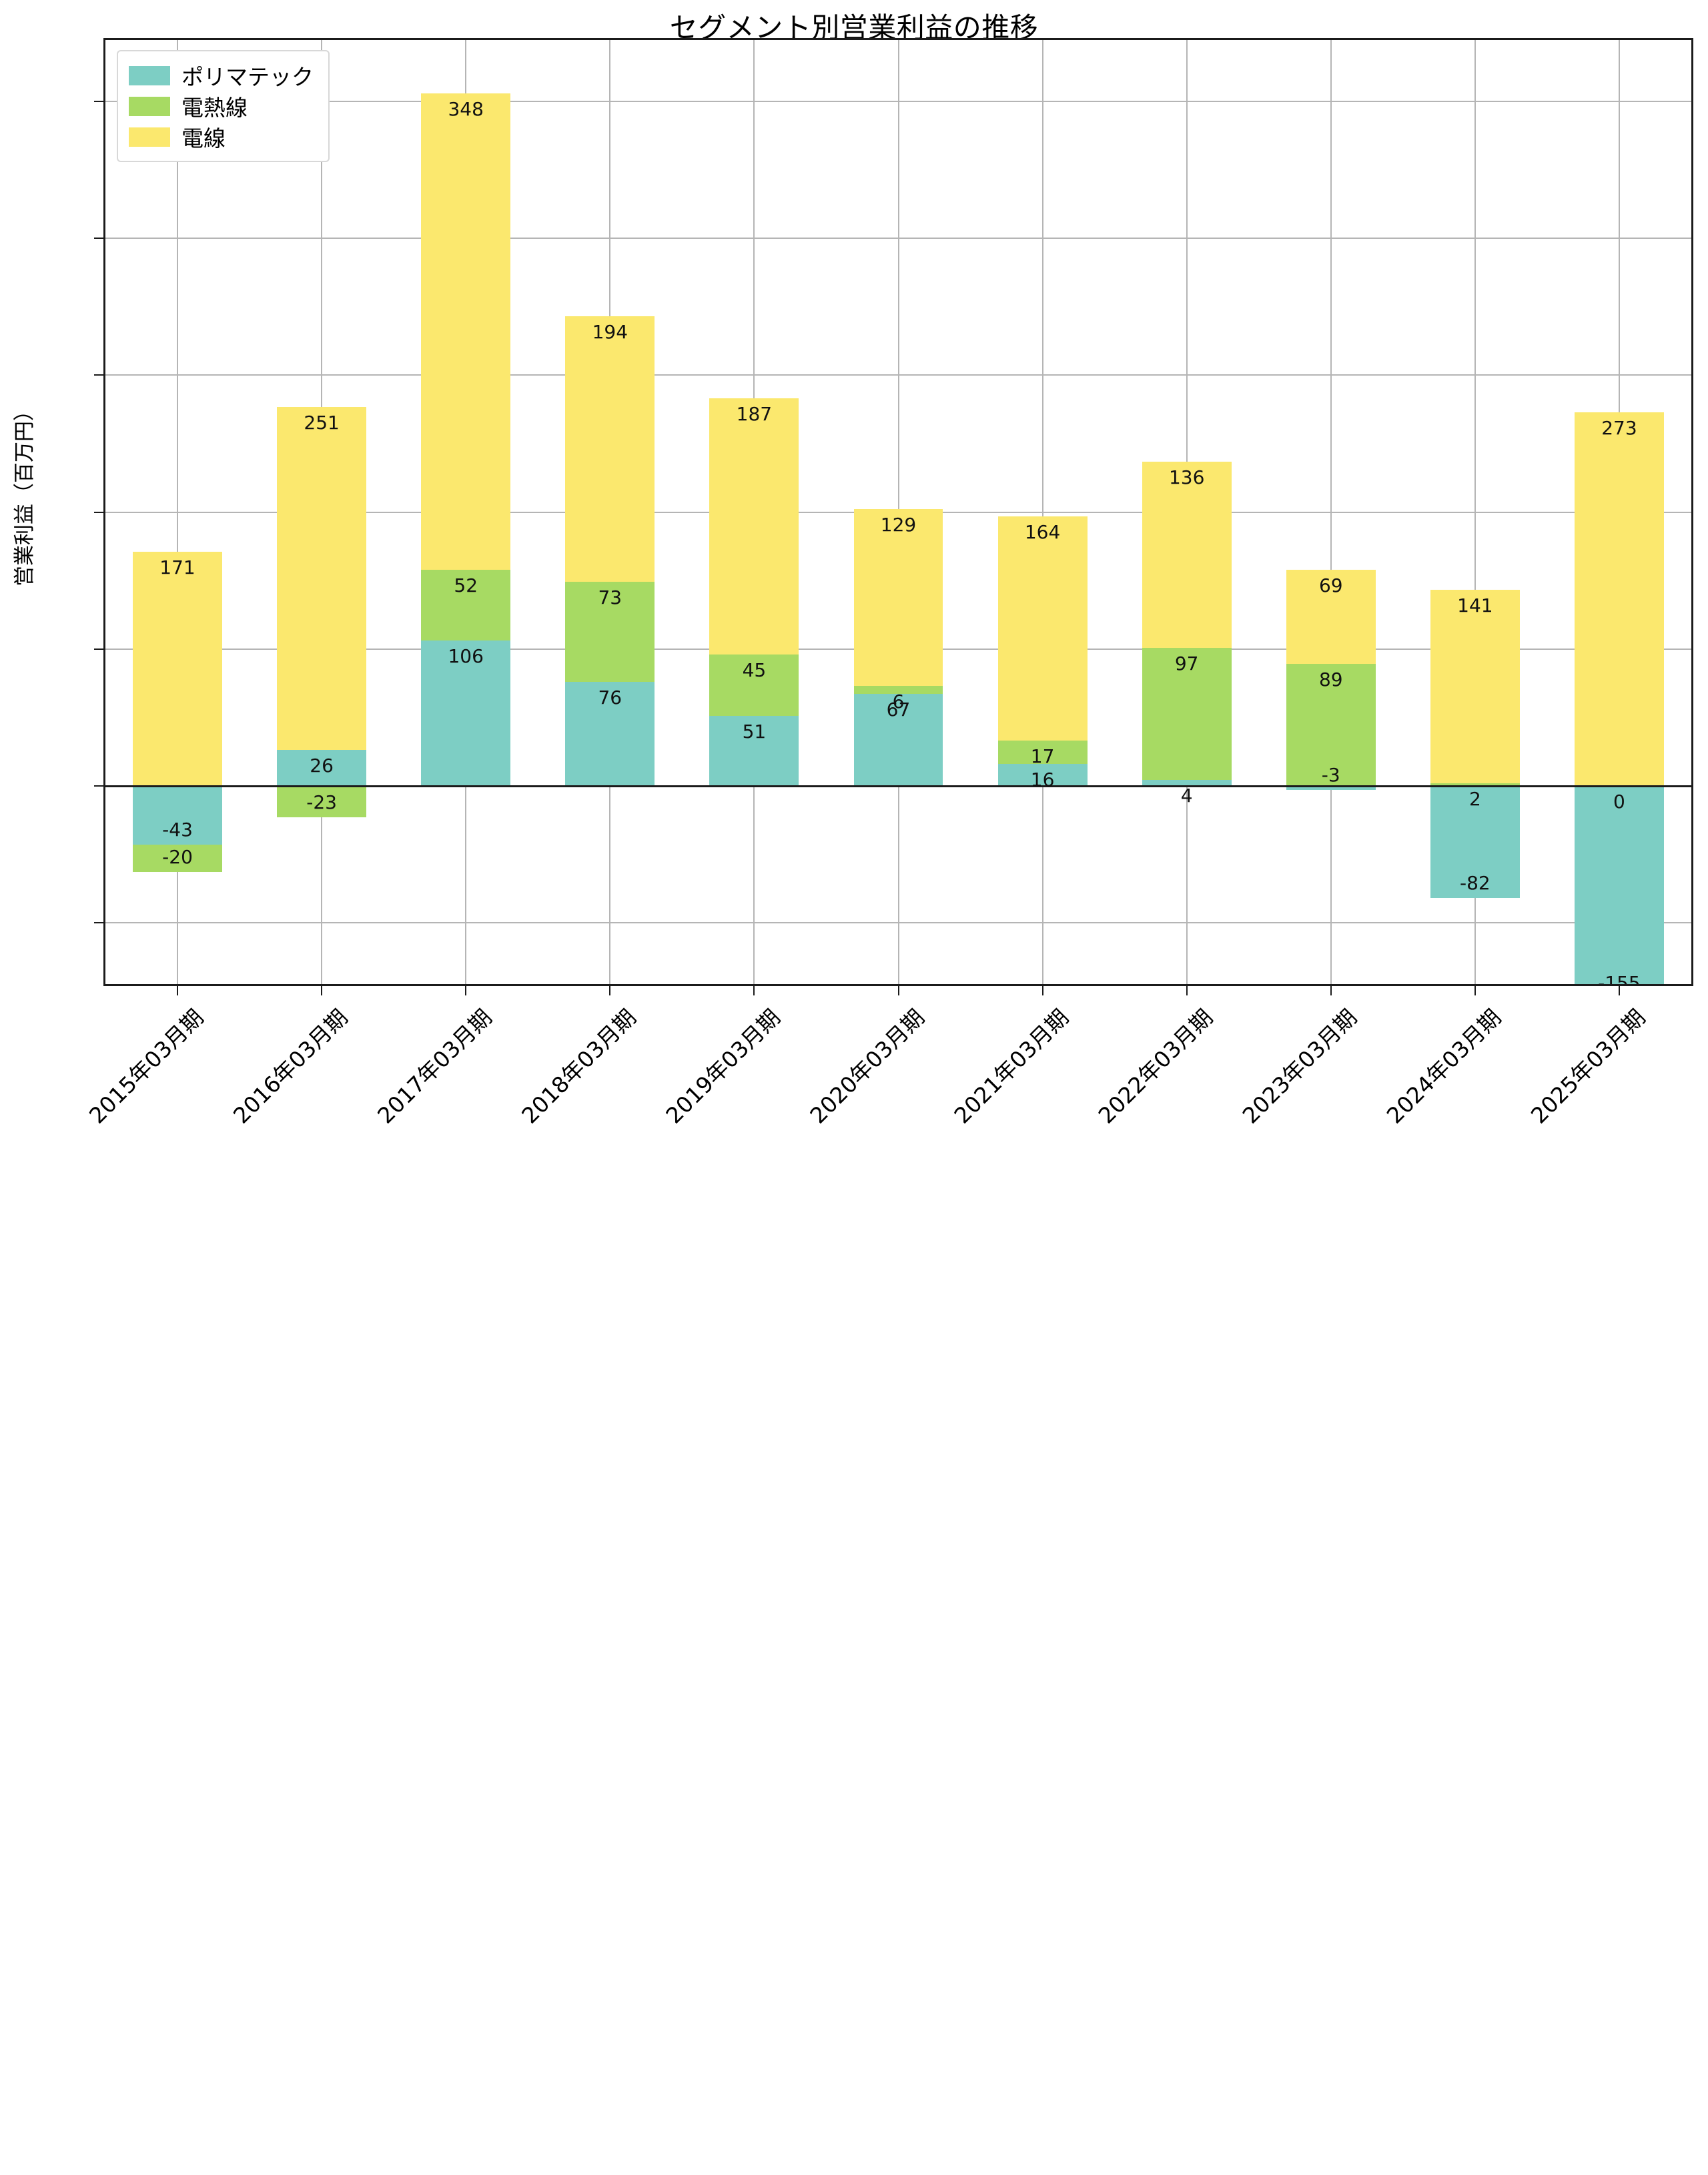 The height and width of the screenshot is (2175, 1708). Describe the element at coordinates (1187, 477) in the screenshot. I see `bar-value-label: 136` at that location.